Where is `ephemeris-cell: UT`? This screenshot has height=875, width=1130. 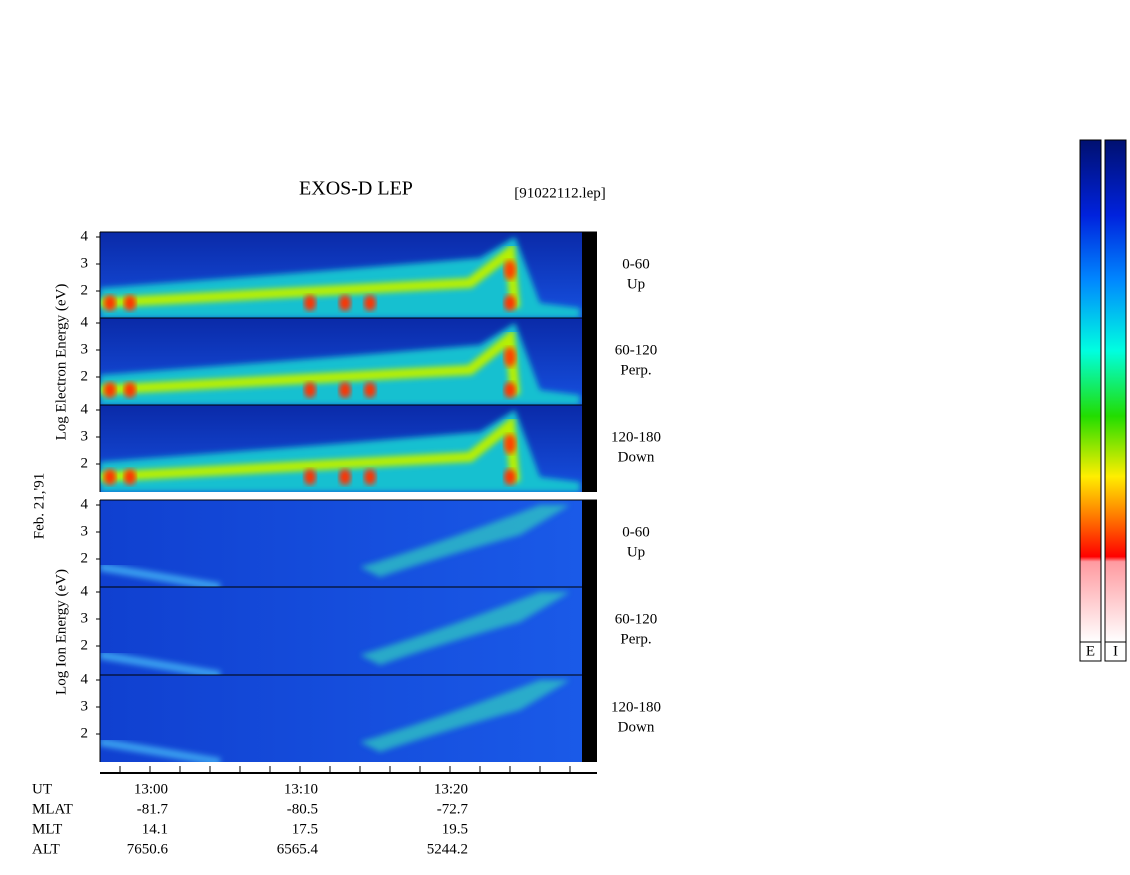
ephemeris-cell: UT is located at coordinates (42, 789).